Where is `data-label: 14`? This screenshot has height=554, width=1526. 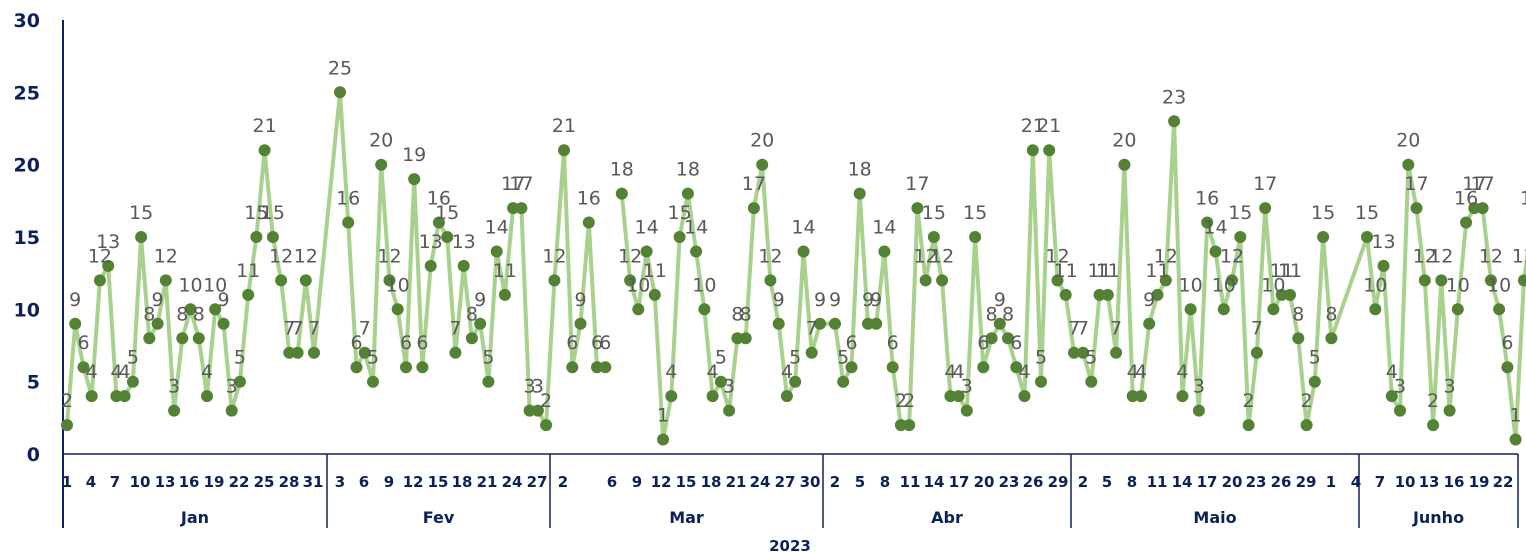
data-label: 14 is located at coordinates (803, 228).